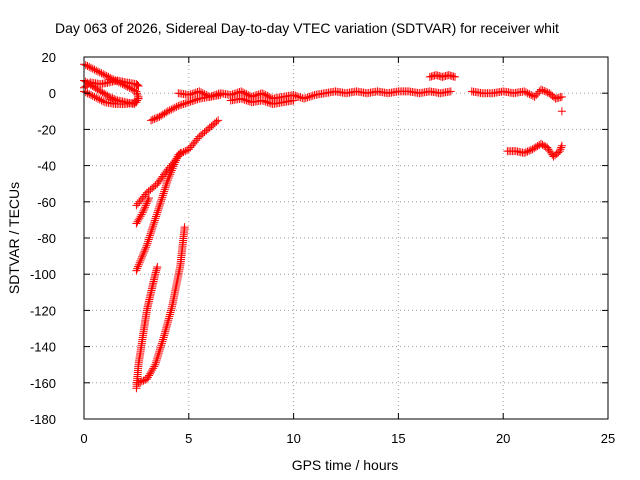 The height and width of the screenshot is (480, 640). I want to click on y-tick-label: -100, so click(43, 274).